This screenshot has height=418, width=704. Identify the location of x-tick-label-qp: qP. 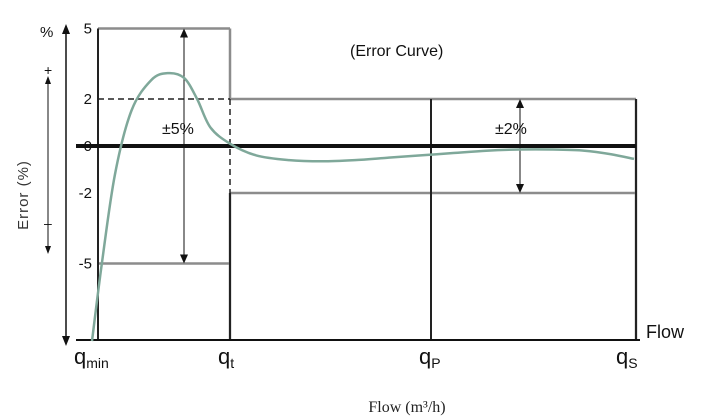
(430, 357).